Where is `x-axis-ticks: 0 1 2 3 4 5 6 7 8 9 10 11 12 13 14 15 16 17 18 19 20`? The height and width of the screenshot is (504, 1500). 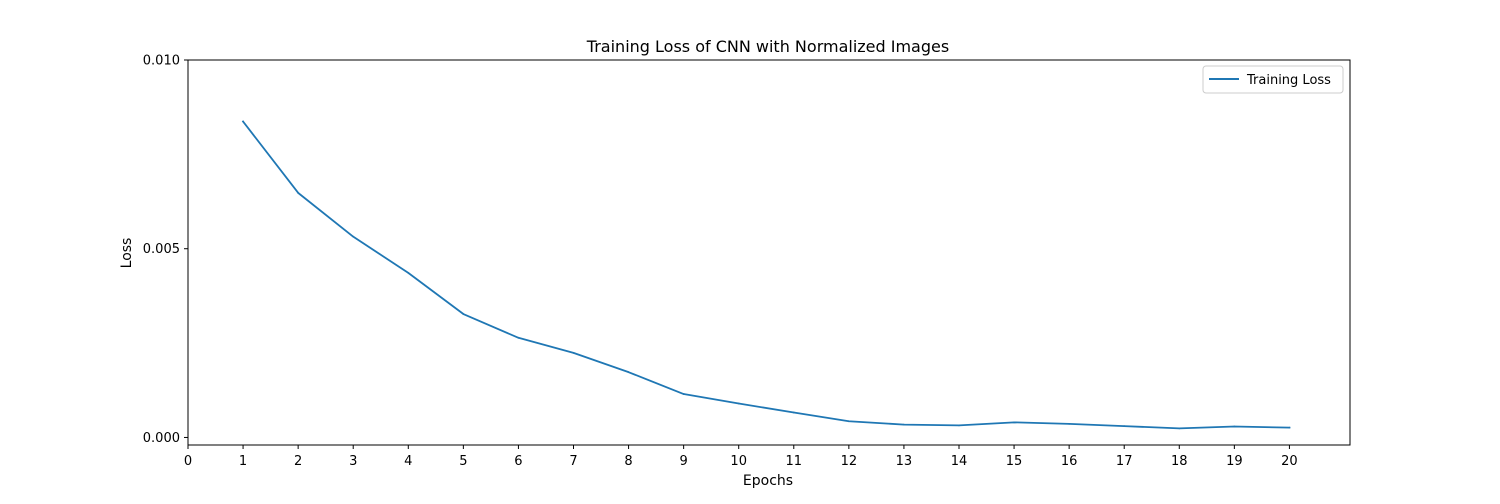 x-axis-ticks: 0 1 2 3 4 5 6 7 8 9 10 11 12 13 14 15 16 17 18 19 20 is located at coordinates (741, 457).